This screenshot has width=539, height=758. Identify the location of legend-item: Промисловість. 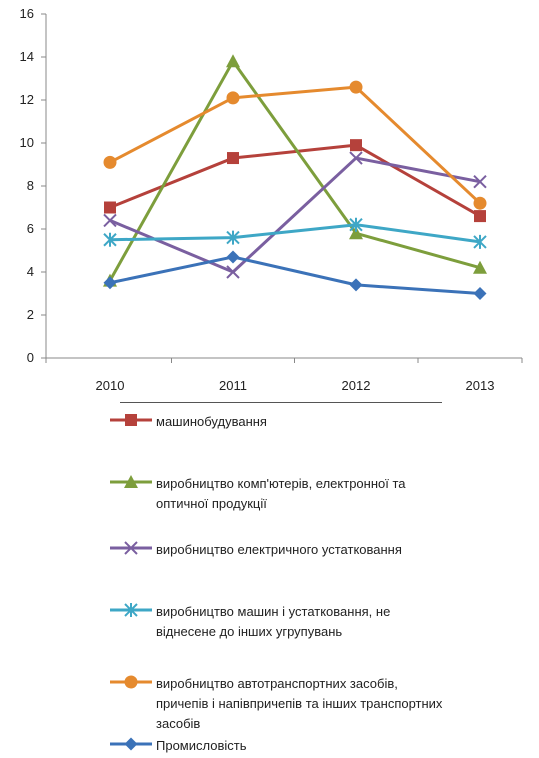
(278, 746).